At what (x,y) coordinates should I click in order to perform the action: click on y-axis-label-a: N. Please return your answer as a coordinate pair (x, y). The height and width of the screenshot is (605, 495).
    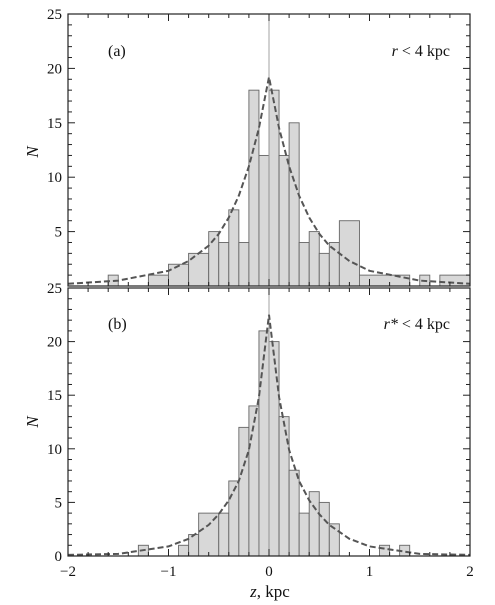
    Looking at the image, I should click on (32, 152).